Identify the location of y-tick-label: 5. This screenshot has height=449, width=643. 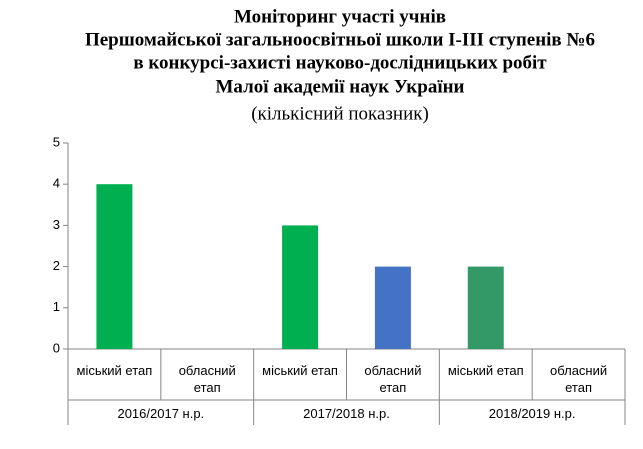
(56, 141).